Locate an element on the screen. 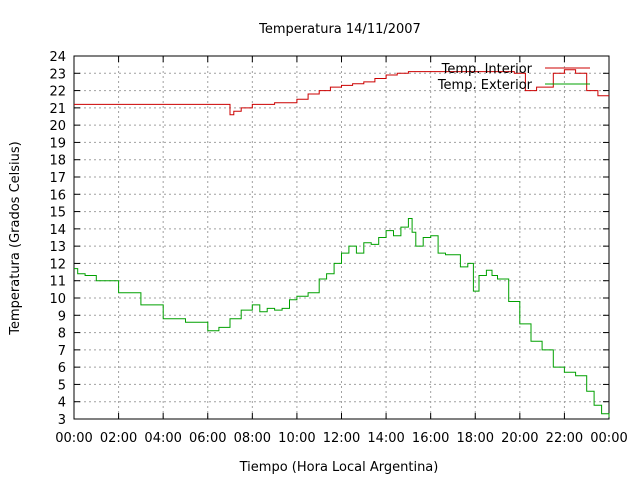 Image resolution: width=640 pixels, height=480 pixels. y-tick-label: 18 is located at coordinates (57, 161).